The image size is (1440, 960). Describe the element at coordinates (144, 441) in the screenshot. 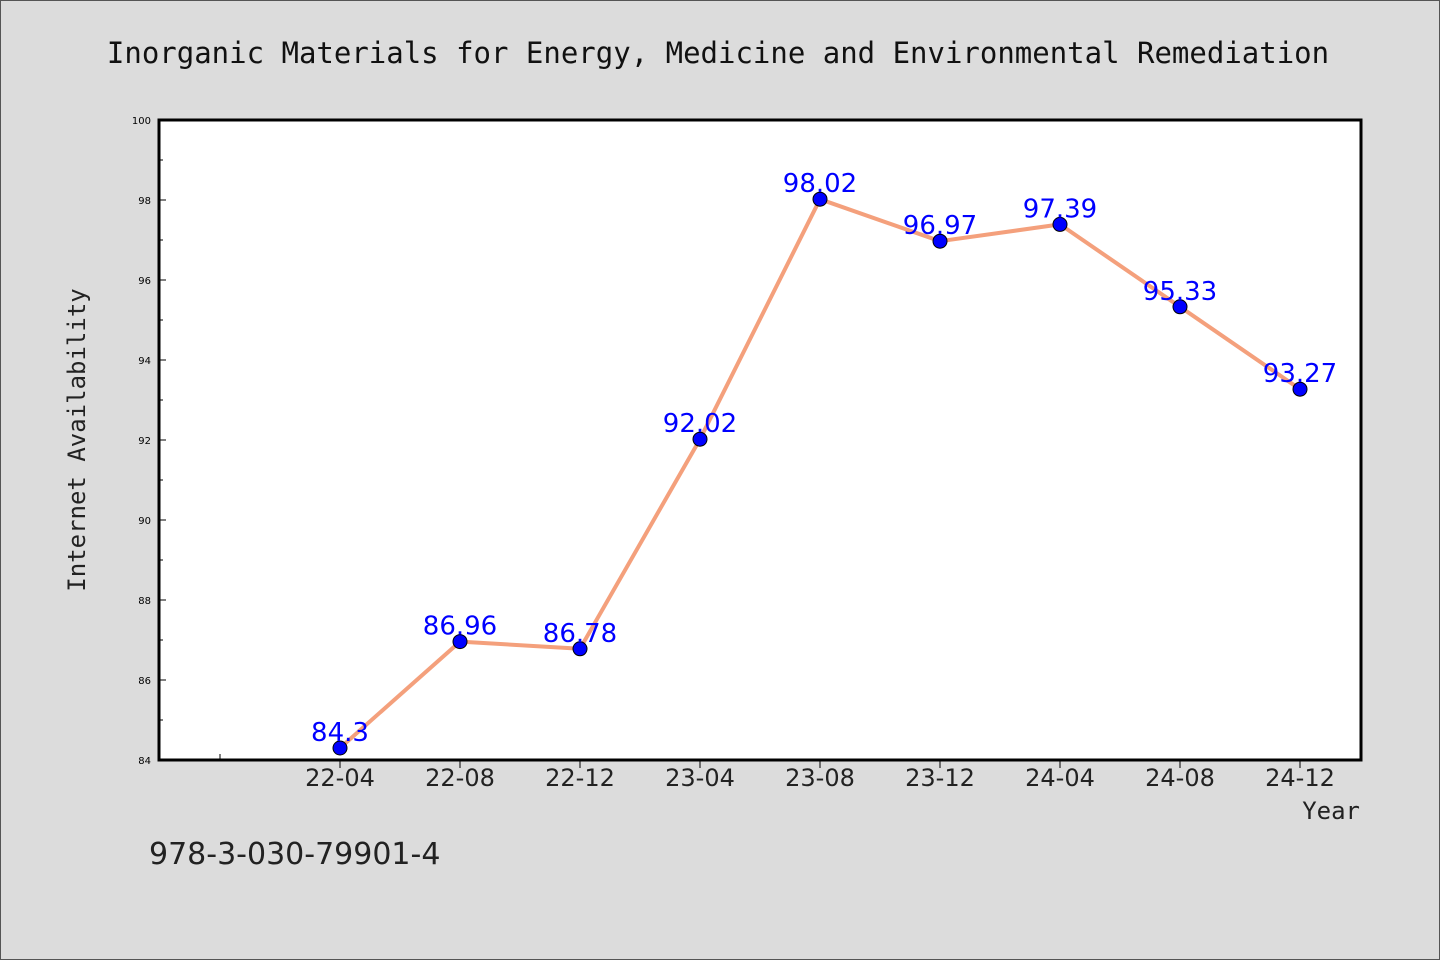

I see `y-tick-label: 92` at that location.